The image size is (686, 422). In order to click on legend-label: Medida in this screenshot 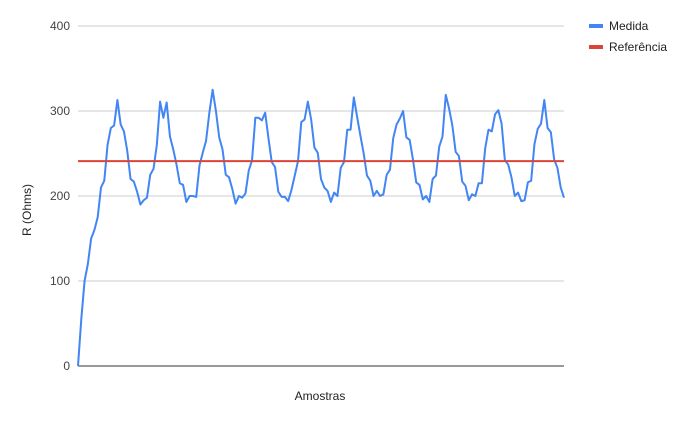, I will do `click(629, 26)`.